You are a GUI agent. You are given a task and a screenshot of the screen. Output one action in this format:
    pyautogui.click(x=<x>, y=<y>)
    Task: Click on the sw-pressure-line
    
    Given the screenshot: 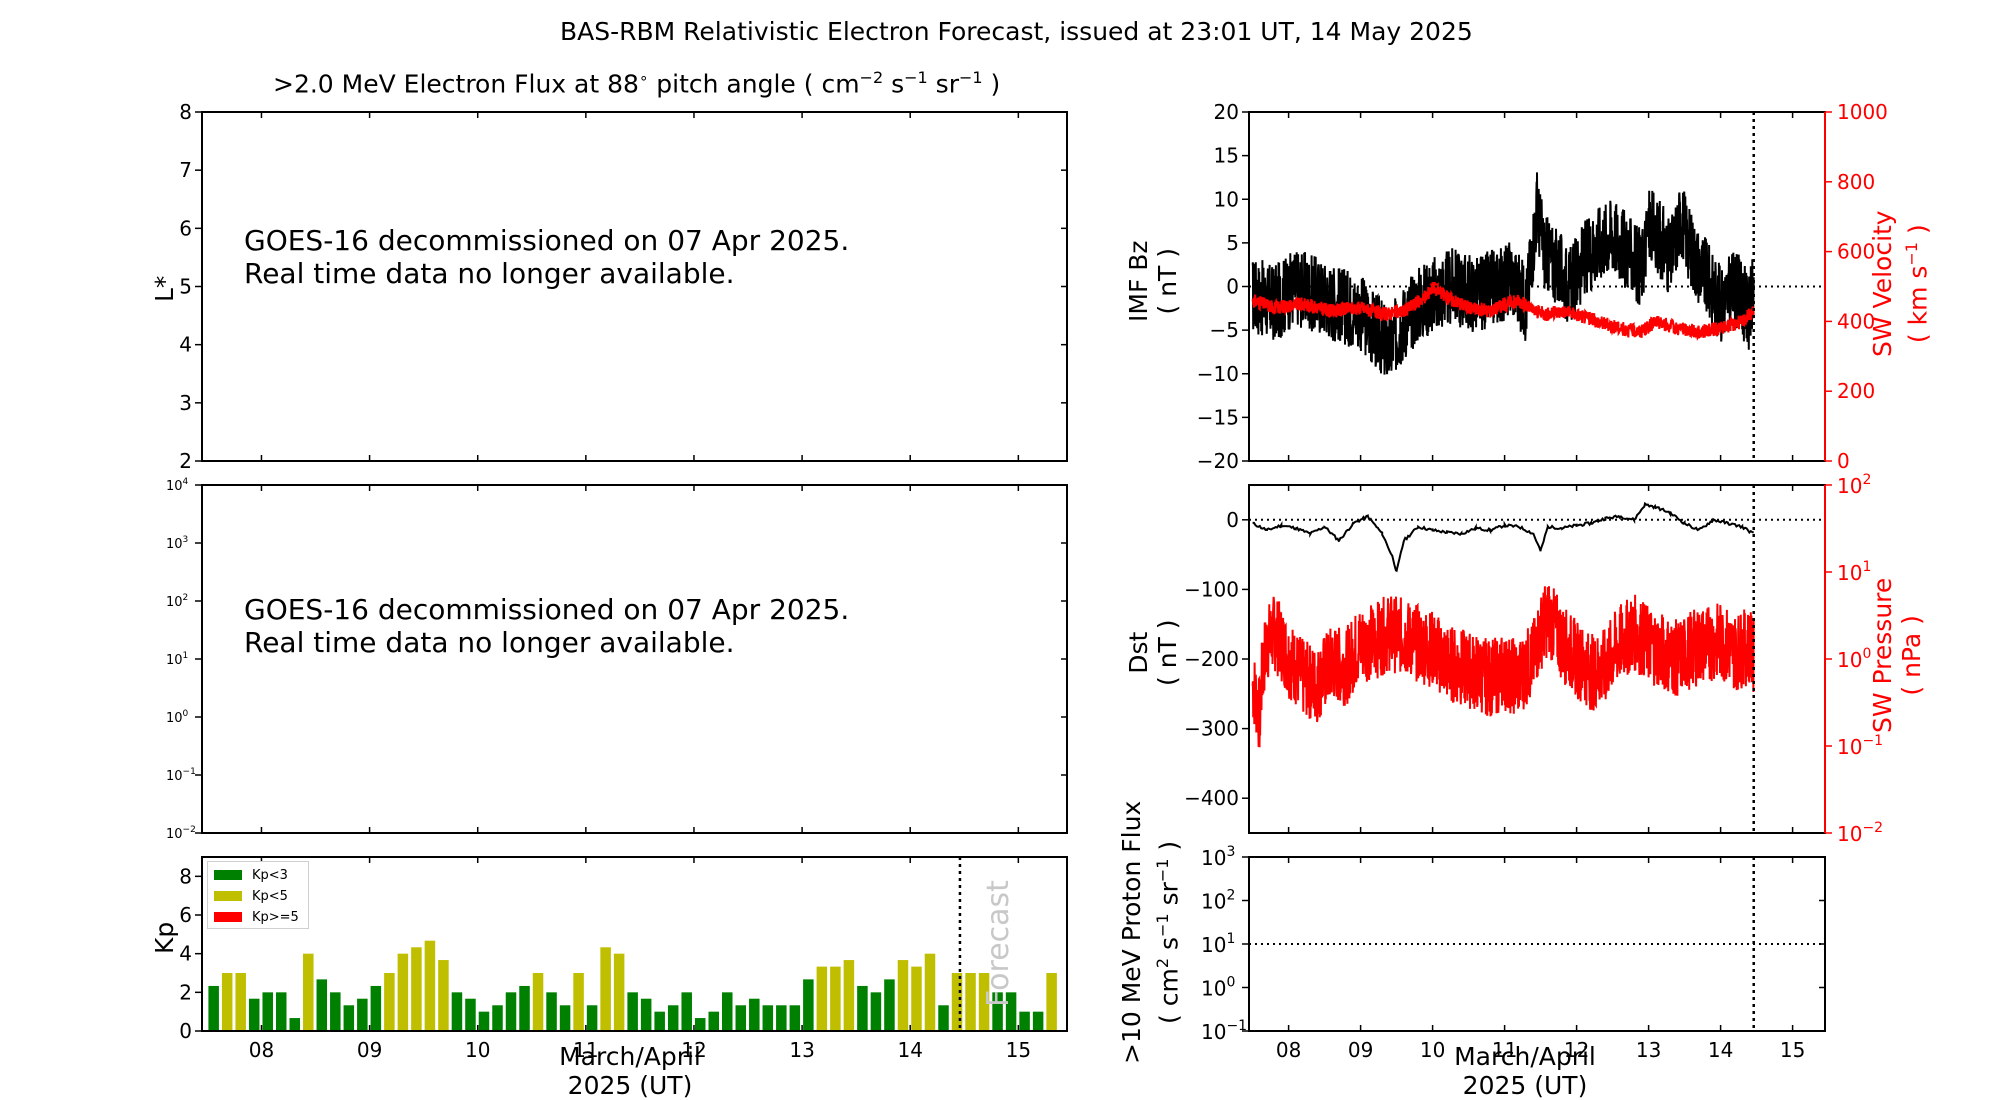 What is the action you would take?
    pyautogui.click(x=1503, y=667)
    